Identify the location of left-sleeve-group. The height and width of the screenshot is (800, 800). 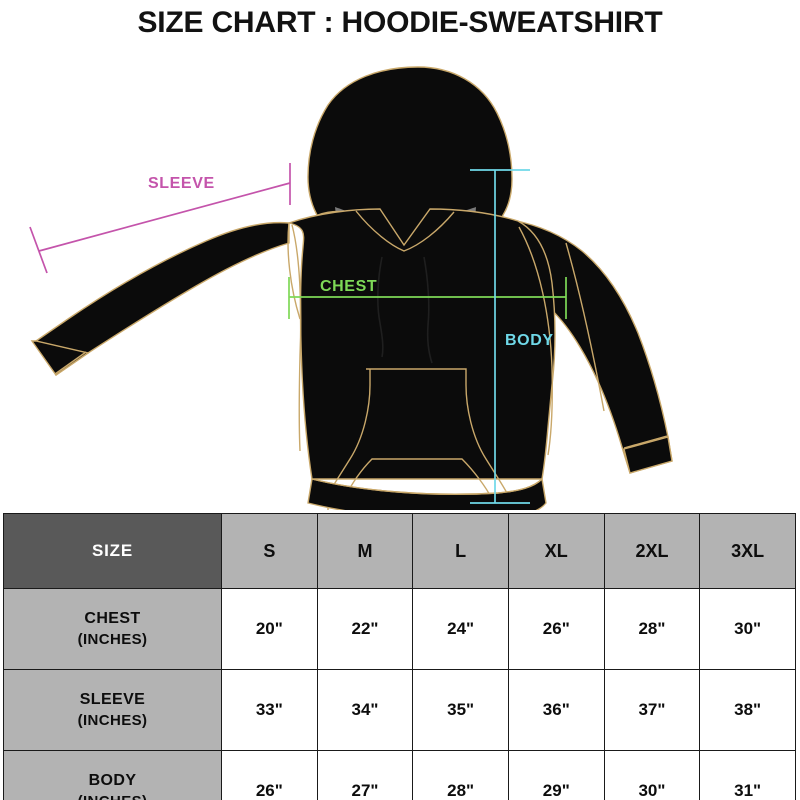
(165, 299).